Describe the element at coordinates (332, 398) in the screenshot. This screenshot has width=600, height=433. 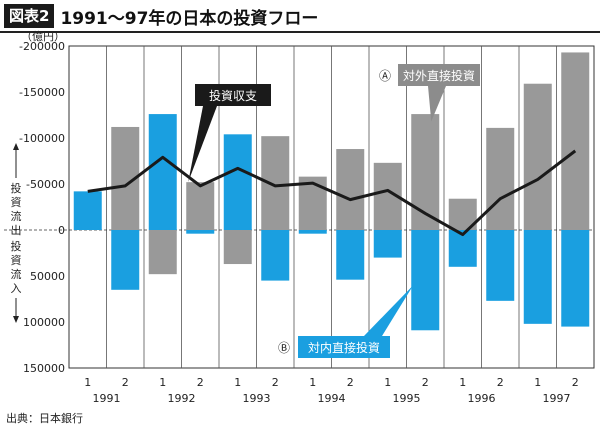
I see `x-tick-year: 1994` at that location.